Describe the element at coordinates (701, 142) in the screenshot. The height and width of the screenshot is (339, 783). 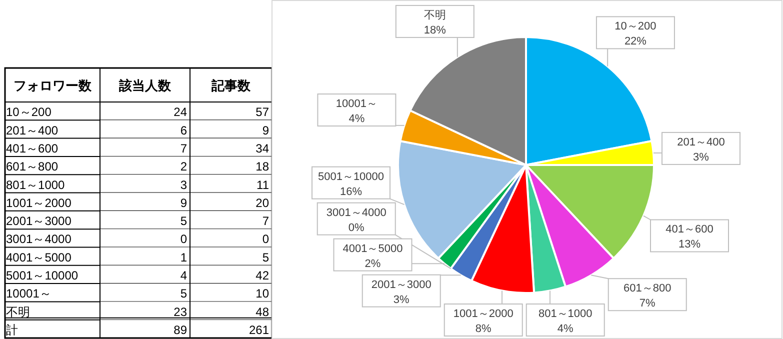
I see `slice-label: 201～400` at that location.